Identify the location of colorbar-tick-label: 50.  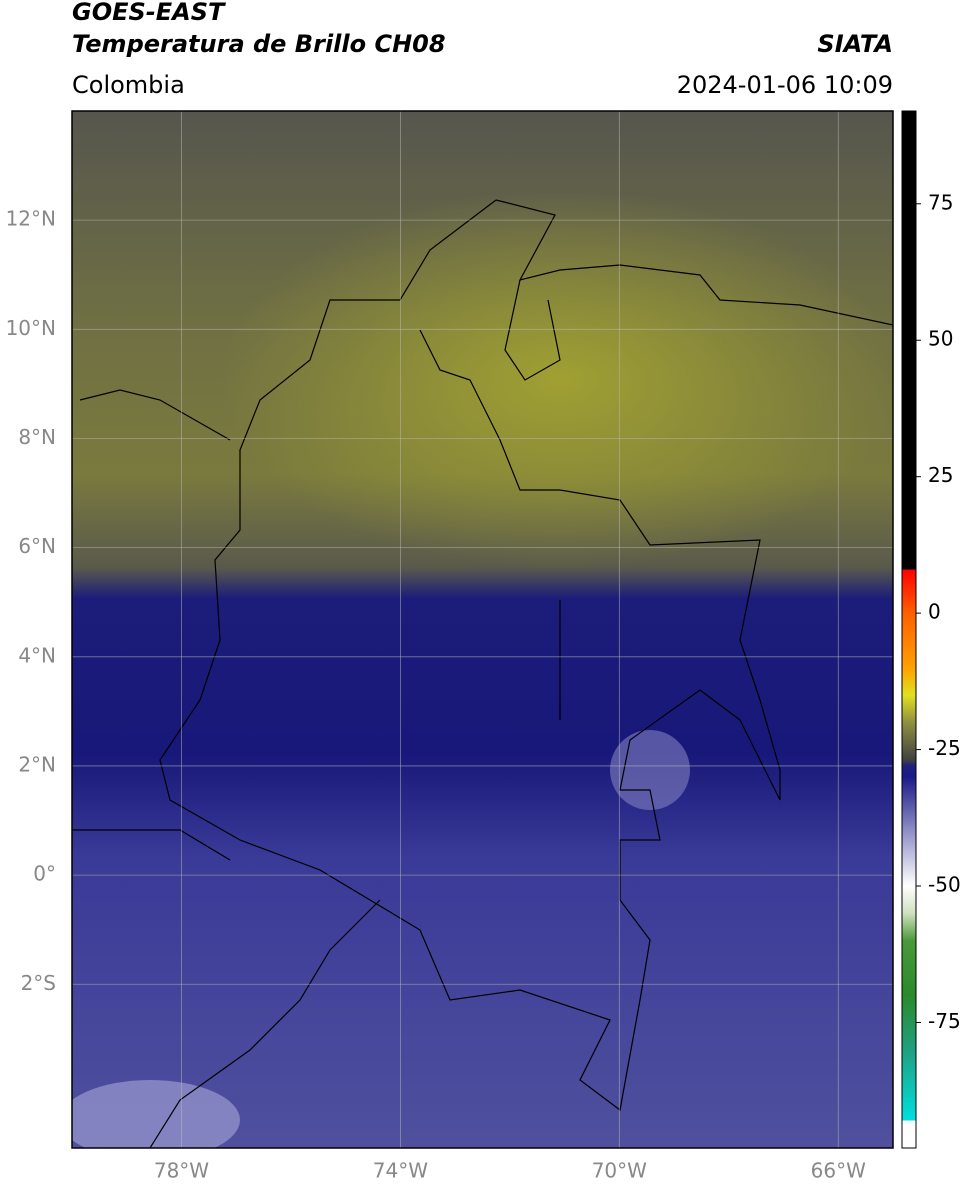
(940, 339).